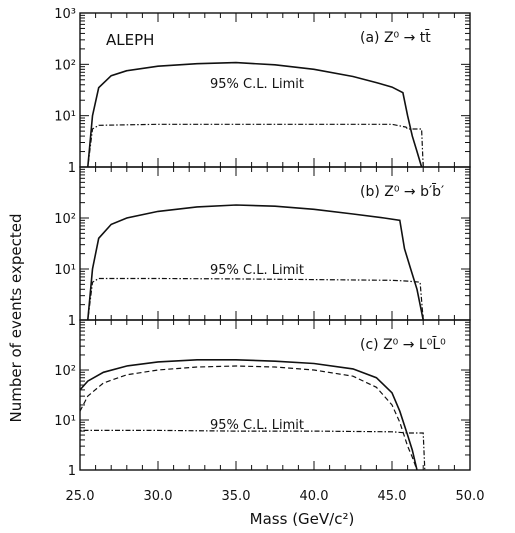 Image resolution: width=515 pixels, height=533 pixels. Describe the element at coordinates (158, 496) in the screenshot. I see `x-tick-label: 30.0` at that location.